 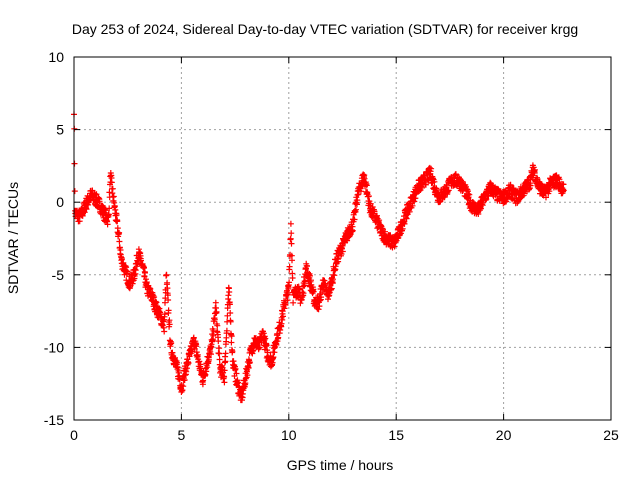 What do you see at coordinates (340, 465) in the screenshot?
I see `x-axis-label: GPS time / hours` at bounding box center [340, 465].